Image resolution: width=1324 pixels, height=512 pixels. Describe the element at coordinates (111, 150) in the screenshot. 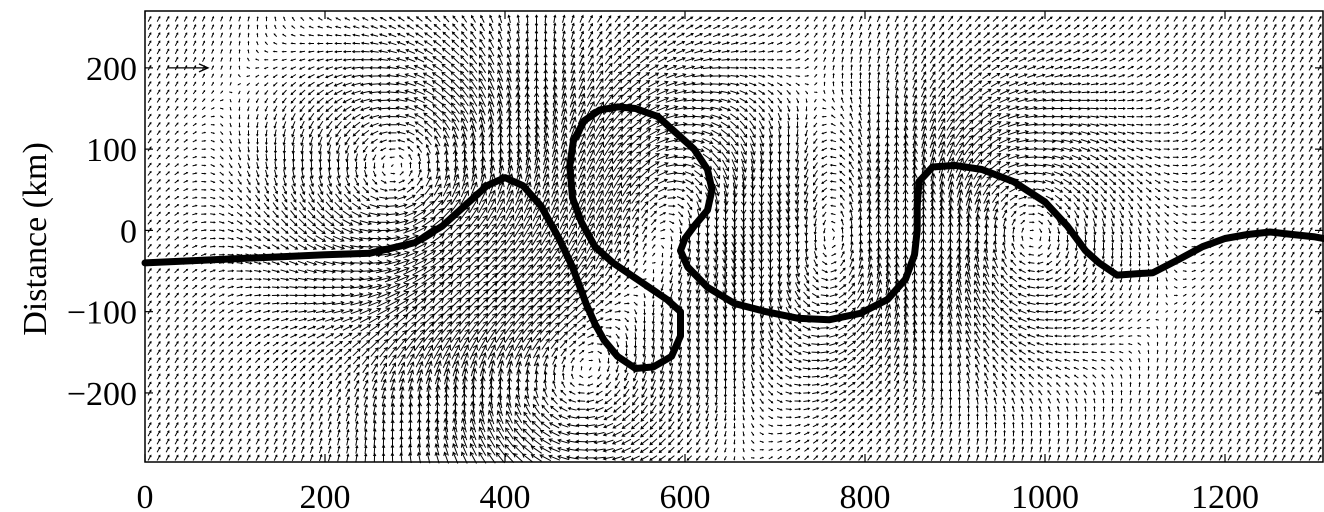

I see `y-tick-label-3: 100` at that location.